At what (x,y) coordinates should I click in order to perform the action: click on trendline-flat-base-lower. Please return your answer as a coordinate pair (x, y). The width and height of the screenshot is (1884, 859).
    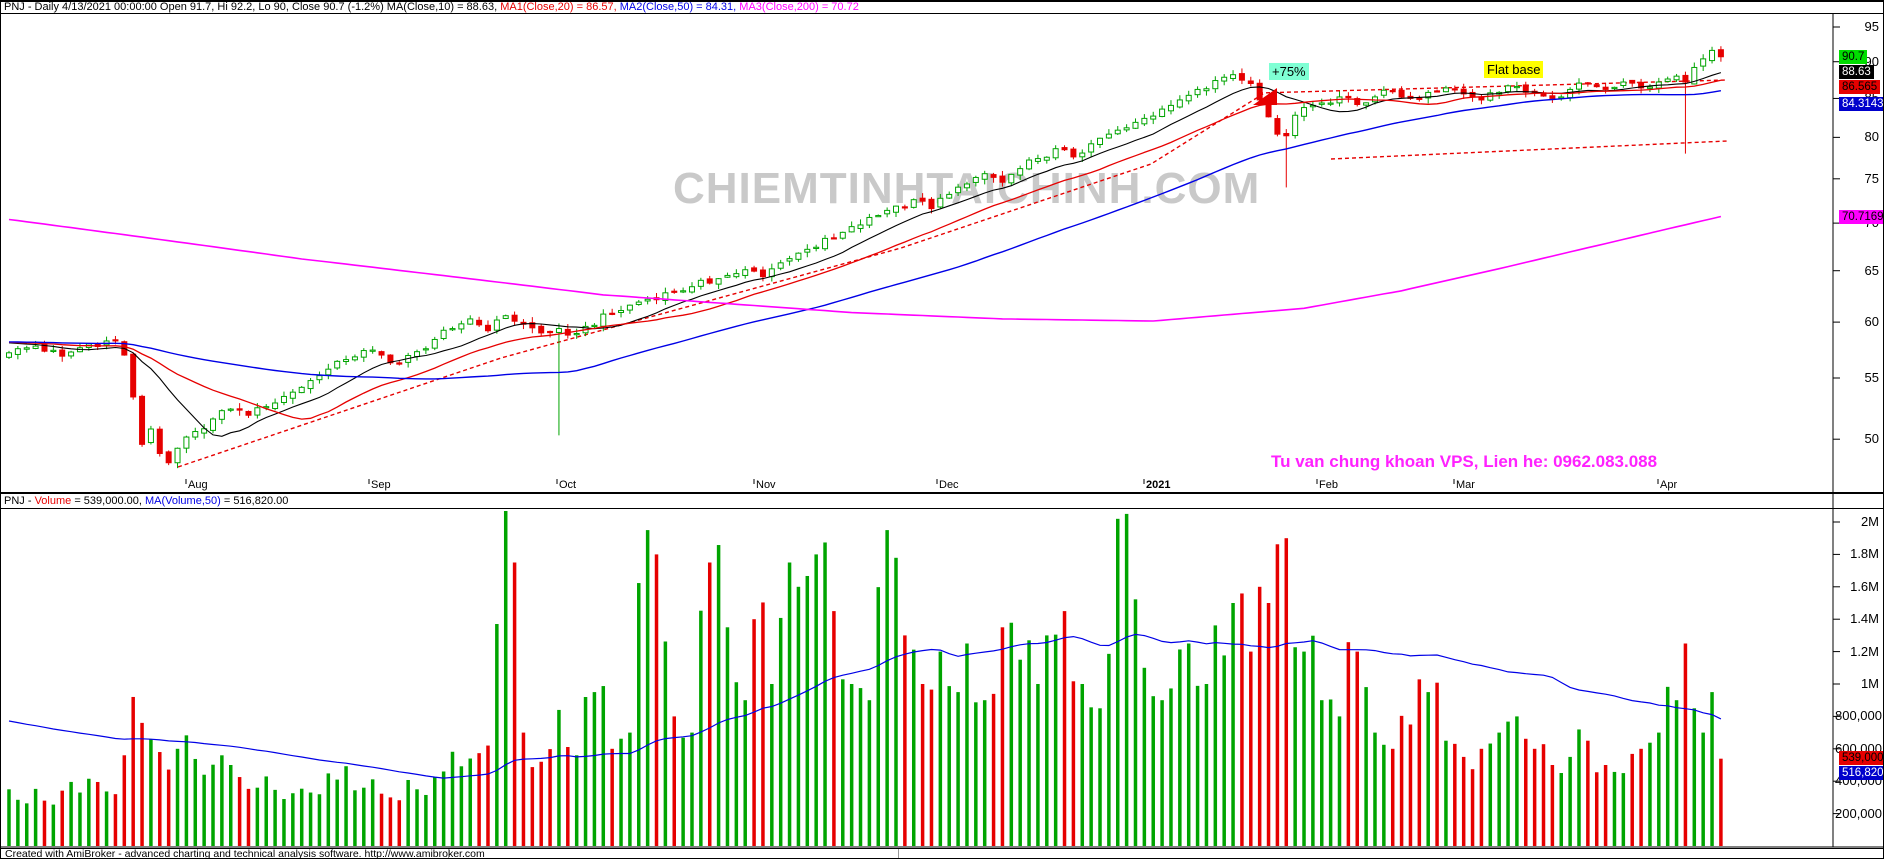
    Looking at the image, I should click on (1529, 150).